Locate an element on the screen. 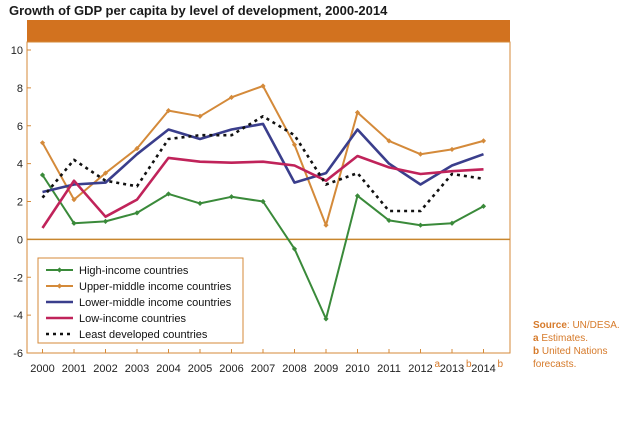  legend-label: Least developed countries is located at coordinates (143, 335).